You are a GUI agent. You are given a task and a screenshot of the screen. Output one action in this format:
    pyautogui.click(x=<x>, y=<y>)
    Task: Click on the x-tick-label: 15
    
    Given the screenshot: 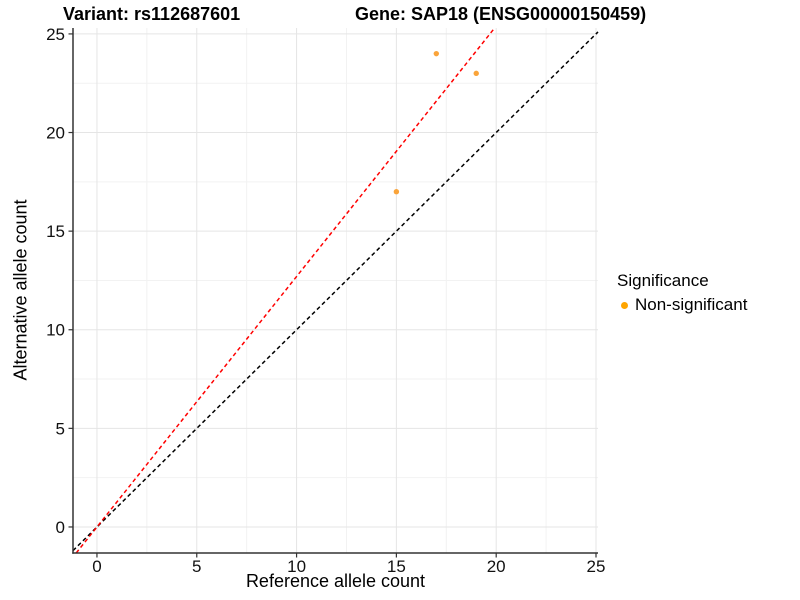 What is the action you would take?
    pyautogui.click(x=396, y=566)
    